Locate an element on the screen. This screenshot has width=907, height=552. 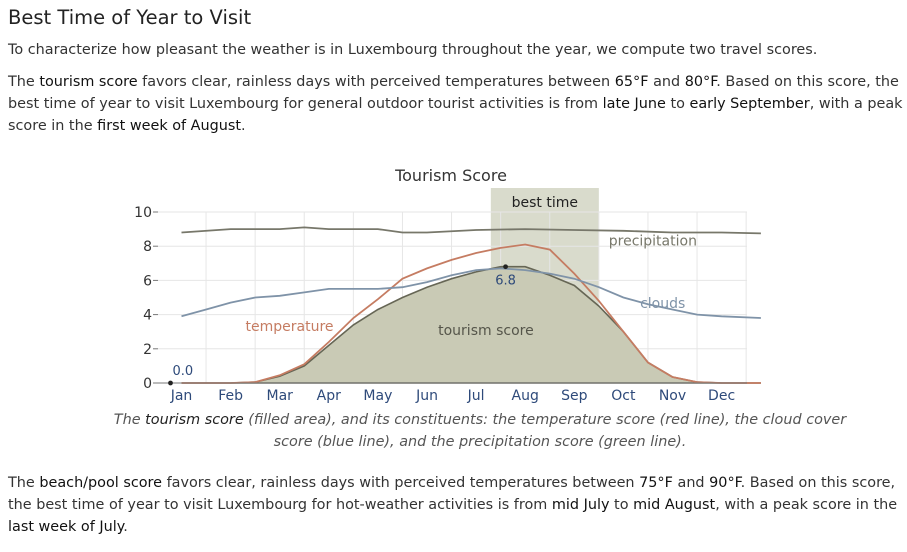
y-tick-label: 10 is located at coordinates (143, 213).